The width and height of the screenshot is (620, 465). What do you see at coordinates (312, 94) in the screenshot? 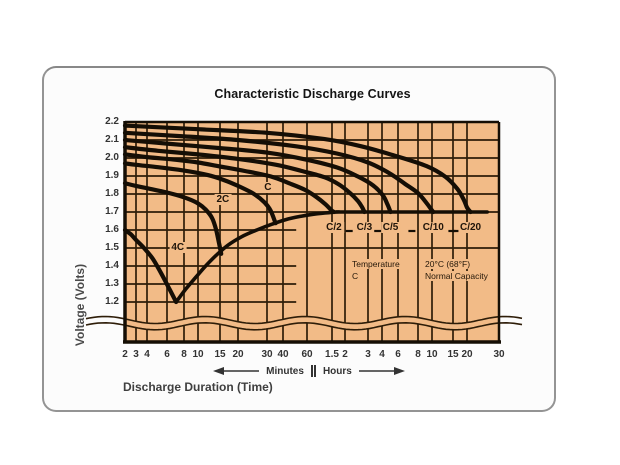
I see `chart-title: Characteristic Discharge Curves` at bounding box center [312, 94].